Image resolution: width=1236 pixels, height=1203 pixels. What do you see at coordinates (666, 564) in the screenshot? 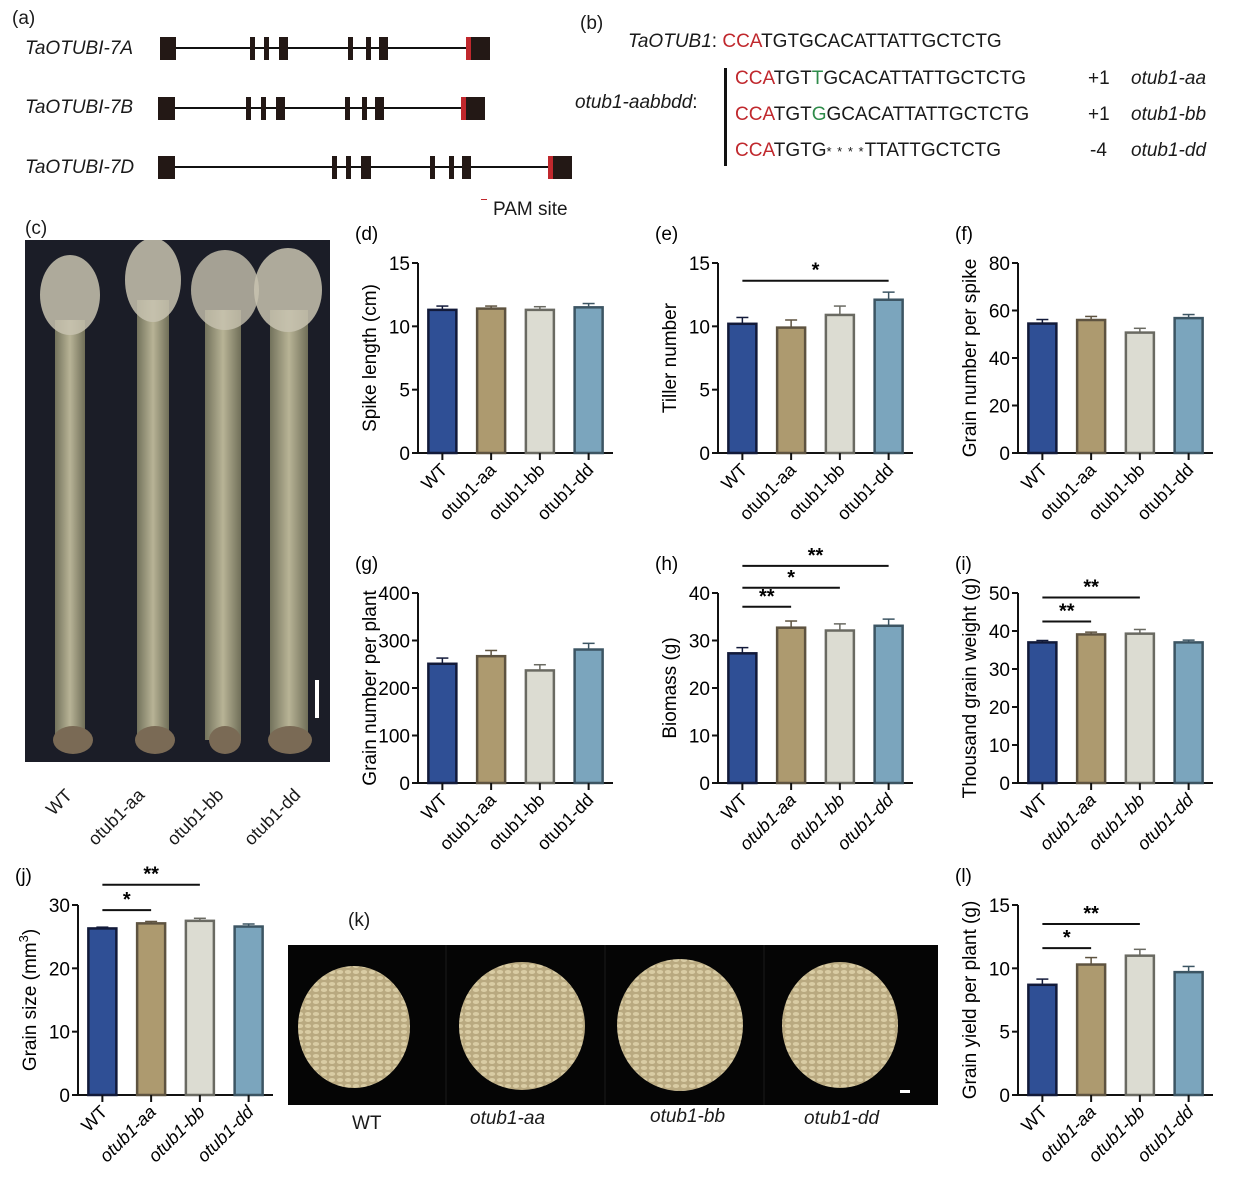
I see `panel-label: (h)` at bounding box center [666, 564].